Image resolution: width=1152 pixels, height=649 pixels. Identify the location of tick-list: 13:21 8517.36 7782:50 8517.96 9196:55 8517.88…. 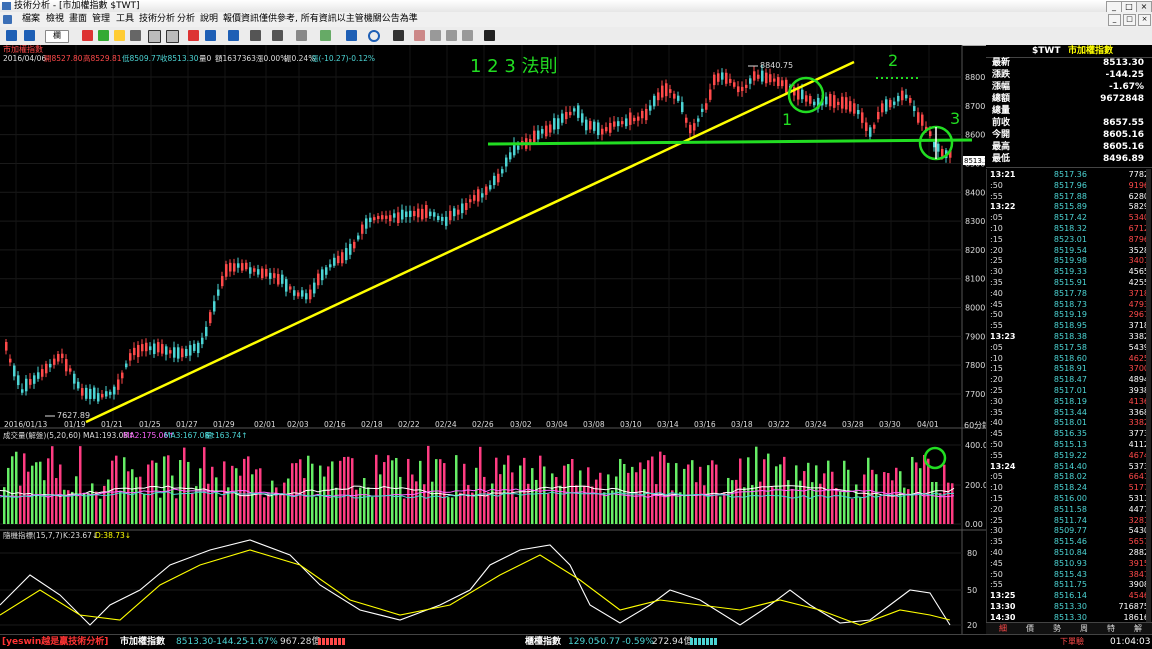
(1069, 397).